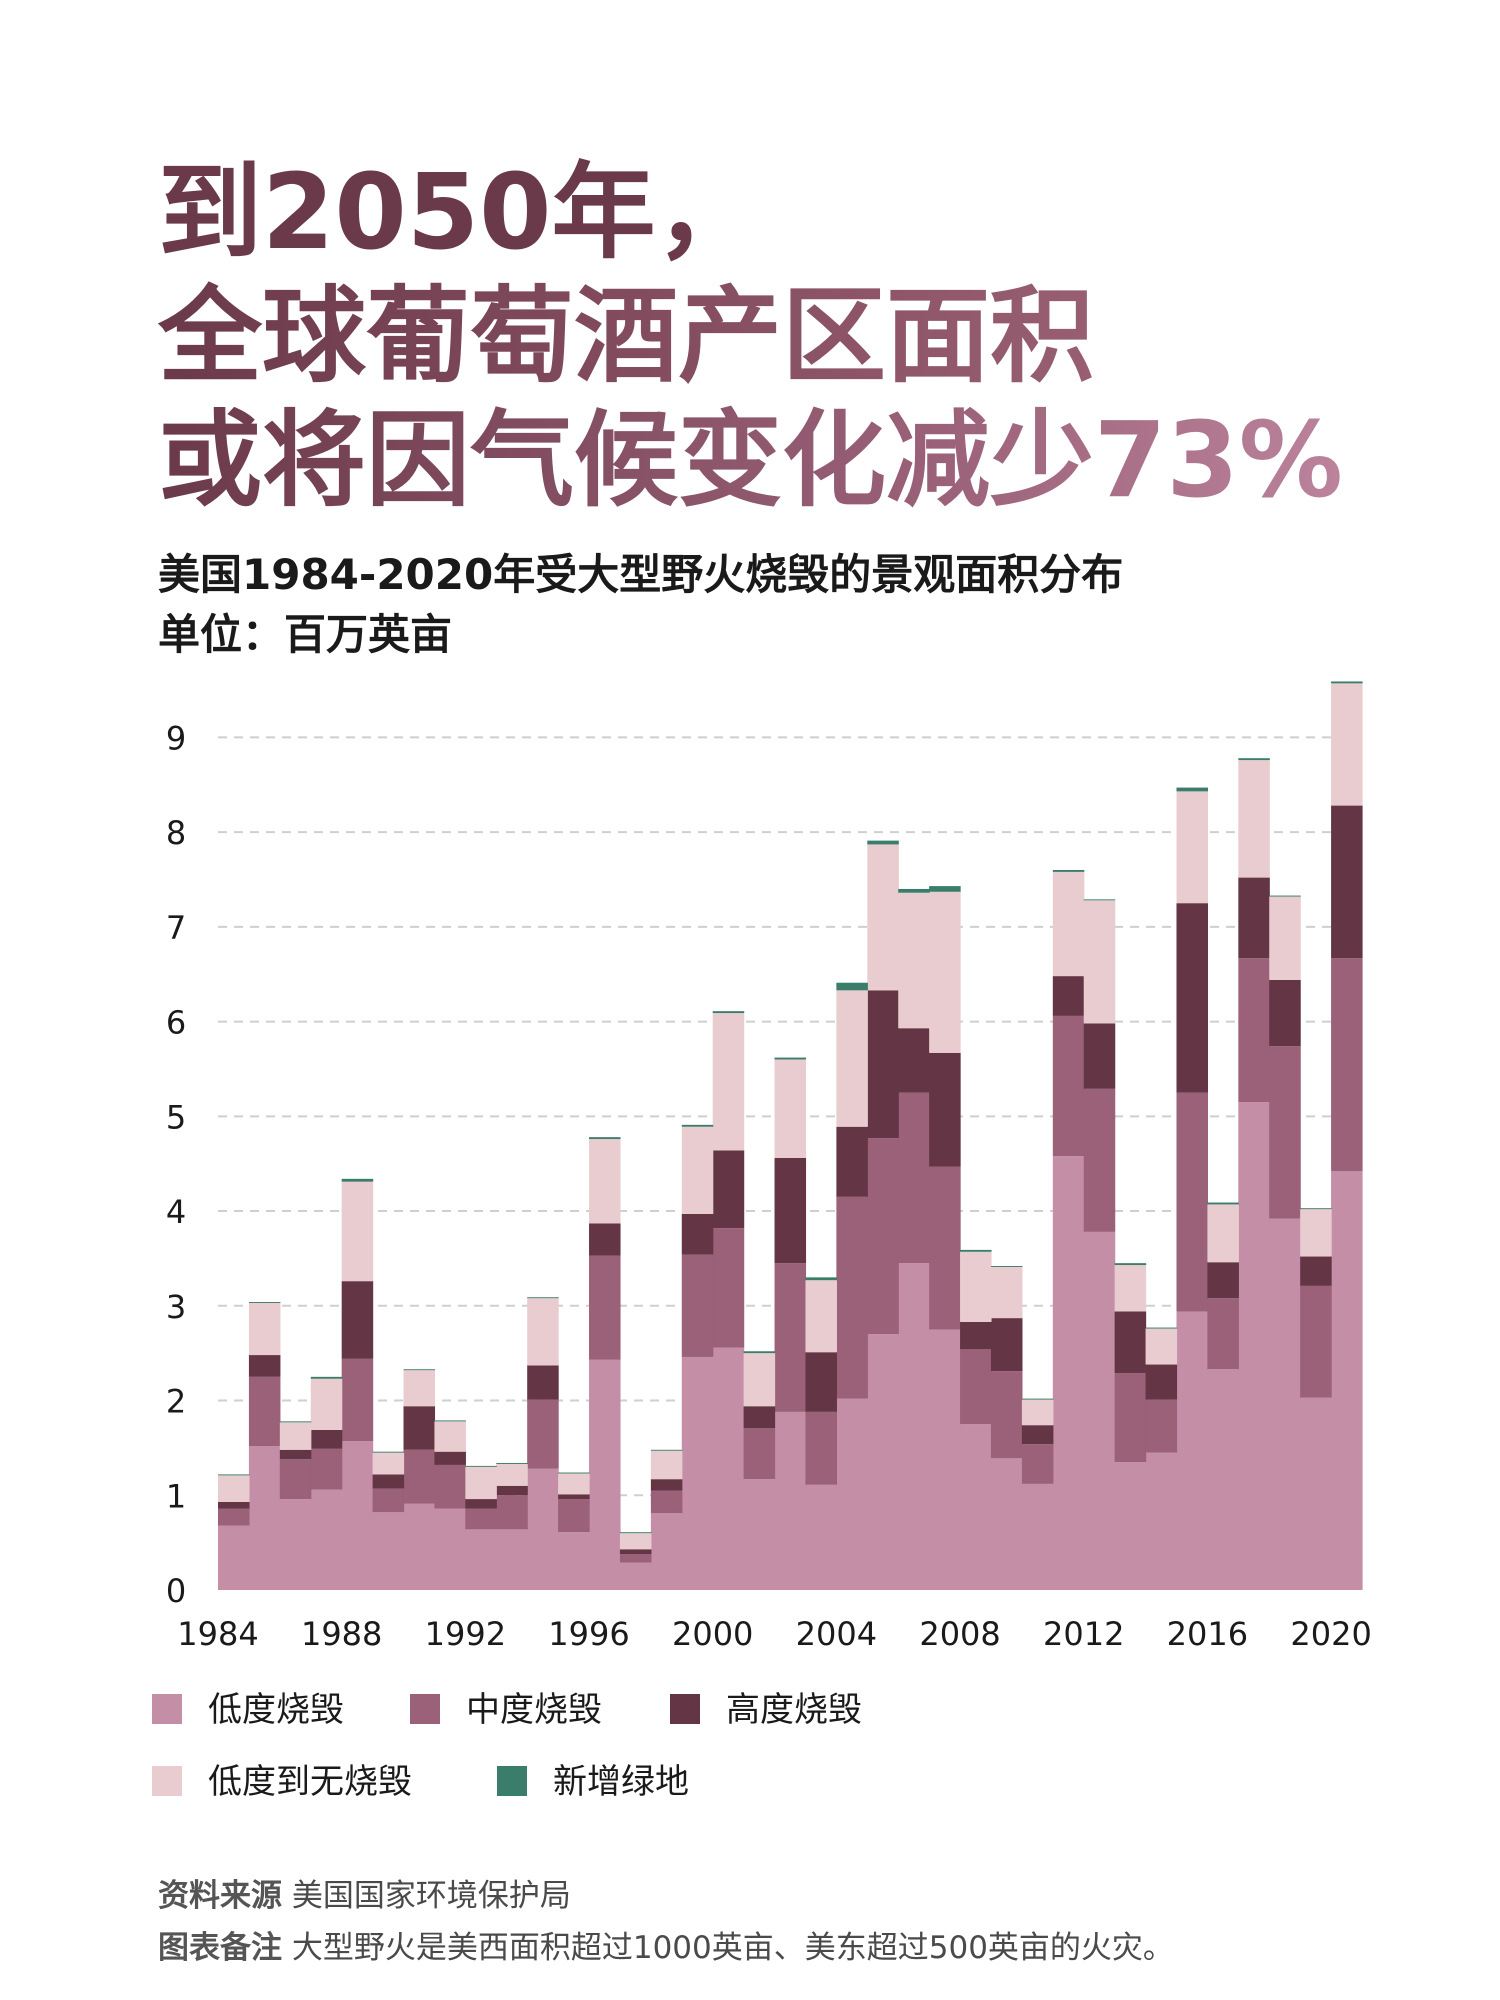 This screenshot has width=1500, height=2000. What do you see at coordinates (1006, 1415) in the screenshot?
I see `segment-moderate-2009` at bounding box center [1006, 1415].